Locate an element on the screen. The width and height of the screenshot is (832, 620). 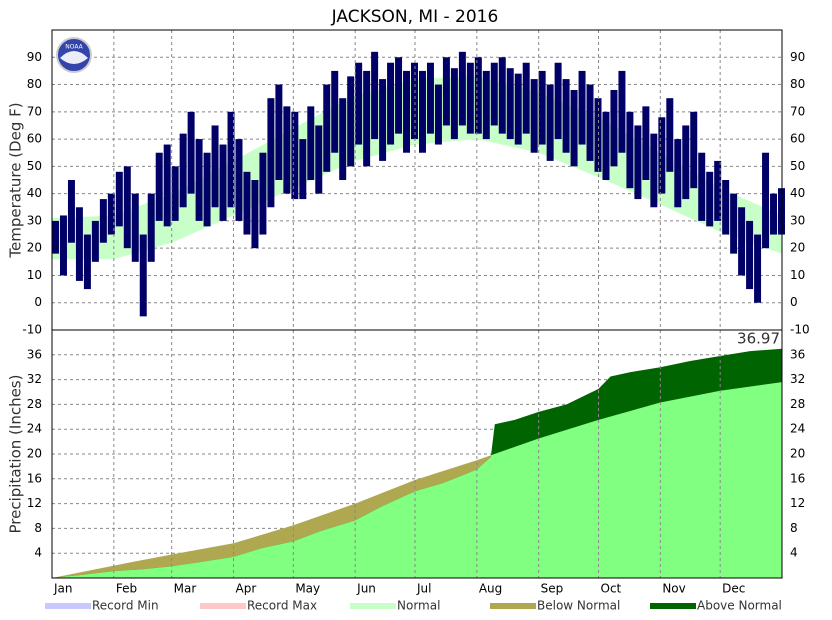
y-tick-label: 80 is located at coordinates (34, 84).